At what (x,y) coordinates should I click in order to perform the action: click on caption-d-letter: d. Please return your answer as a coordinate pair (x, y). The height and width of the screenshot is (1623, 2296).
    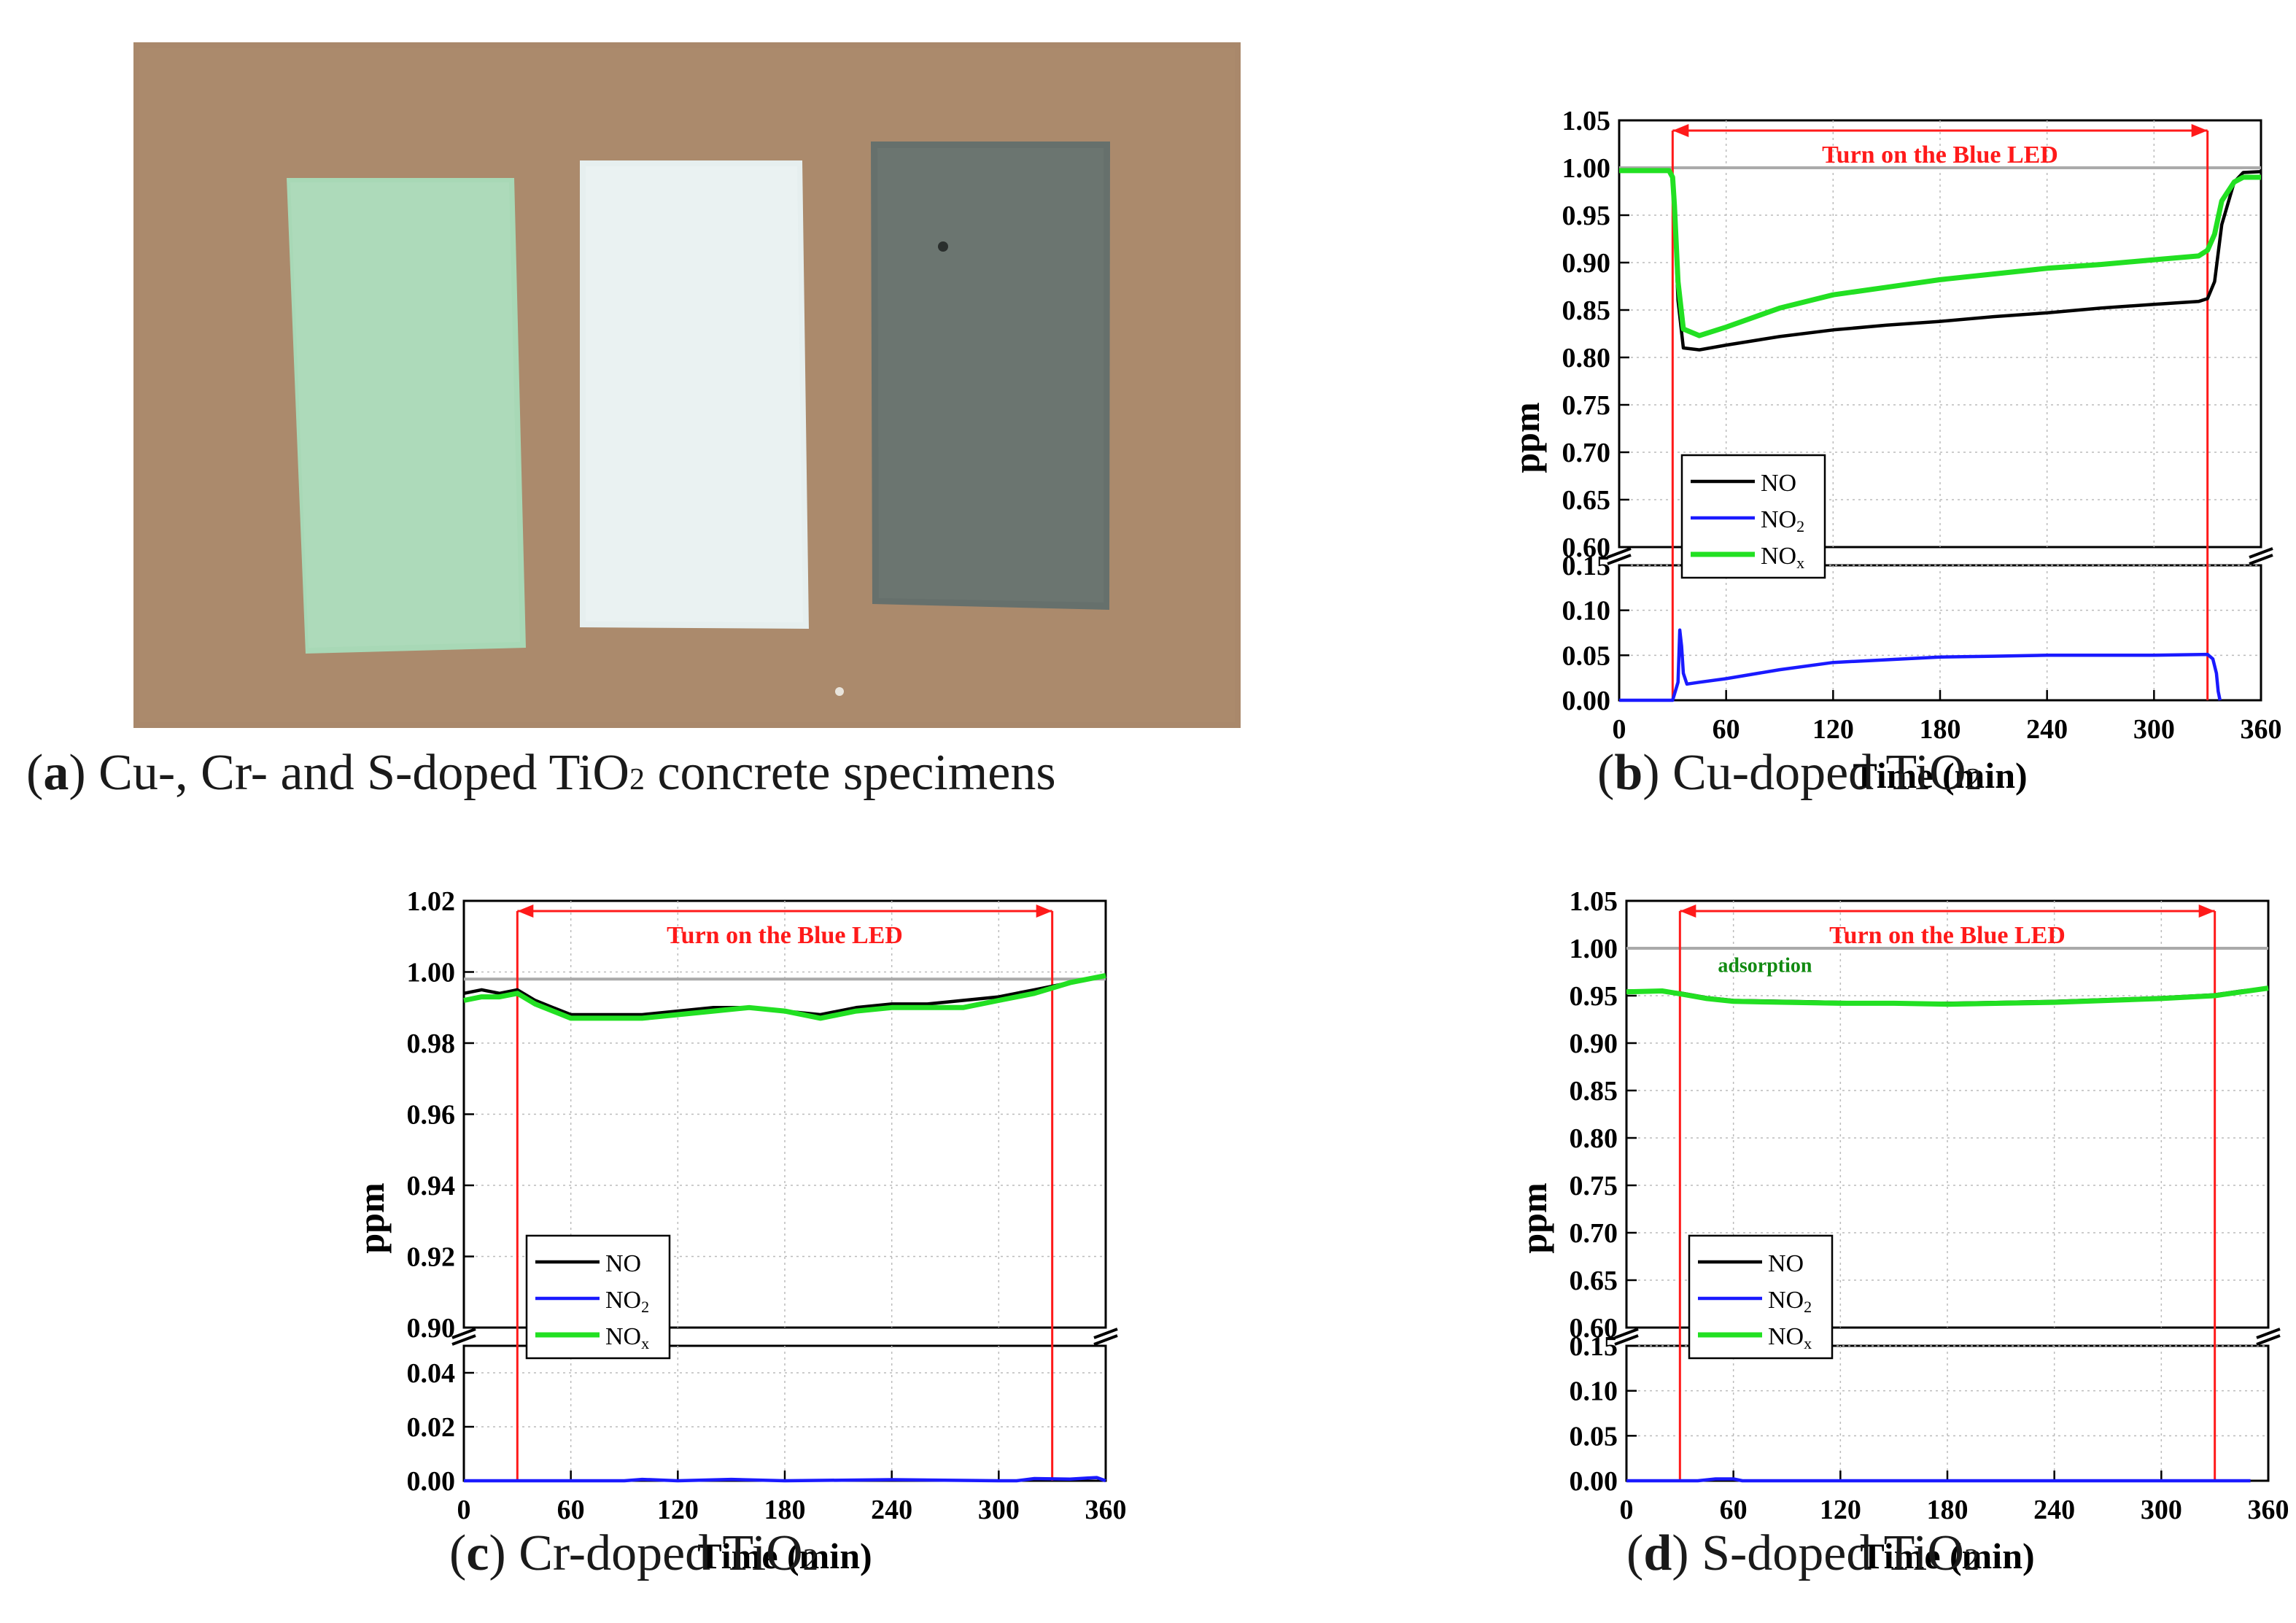
    Looking at the image, I should click on (1657, 1553).